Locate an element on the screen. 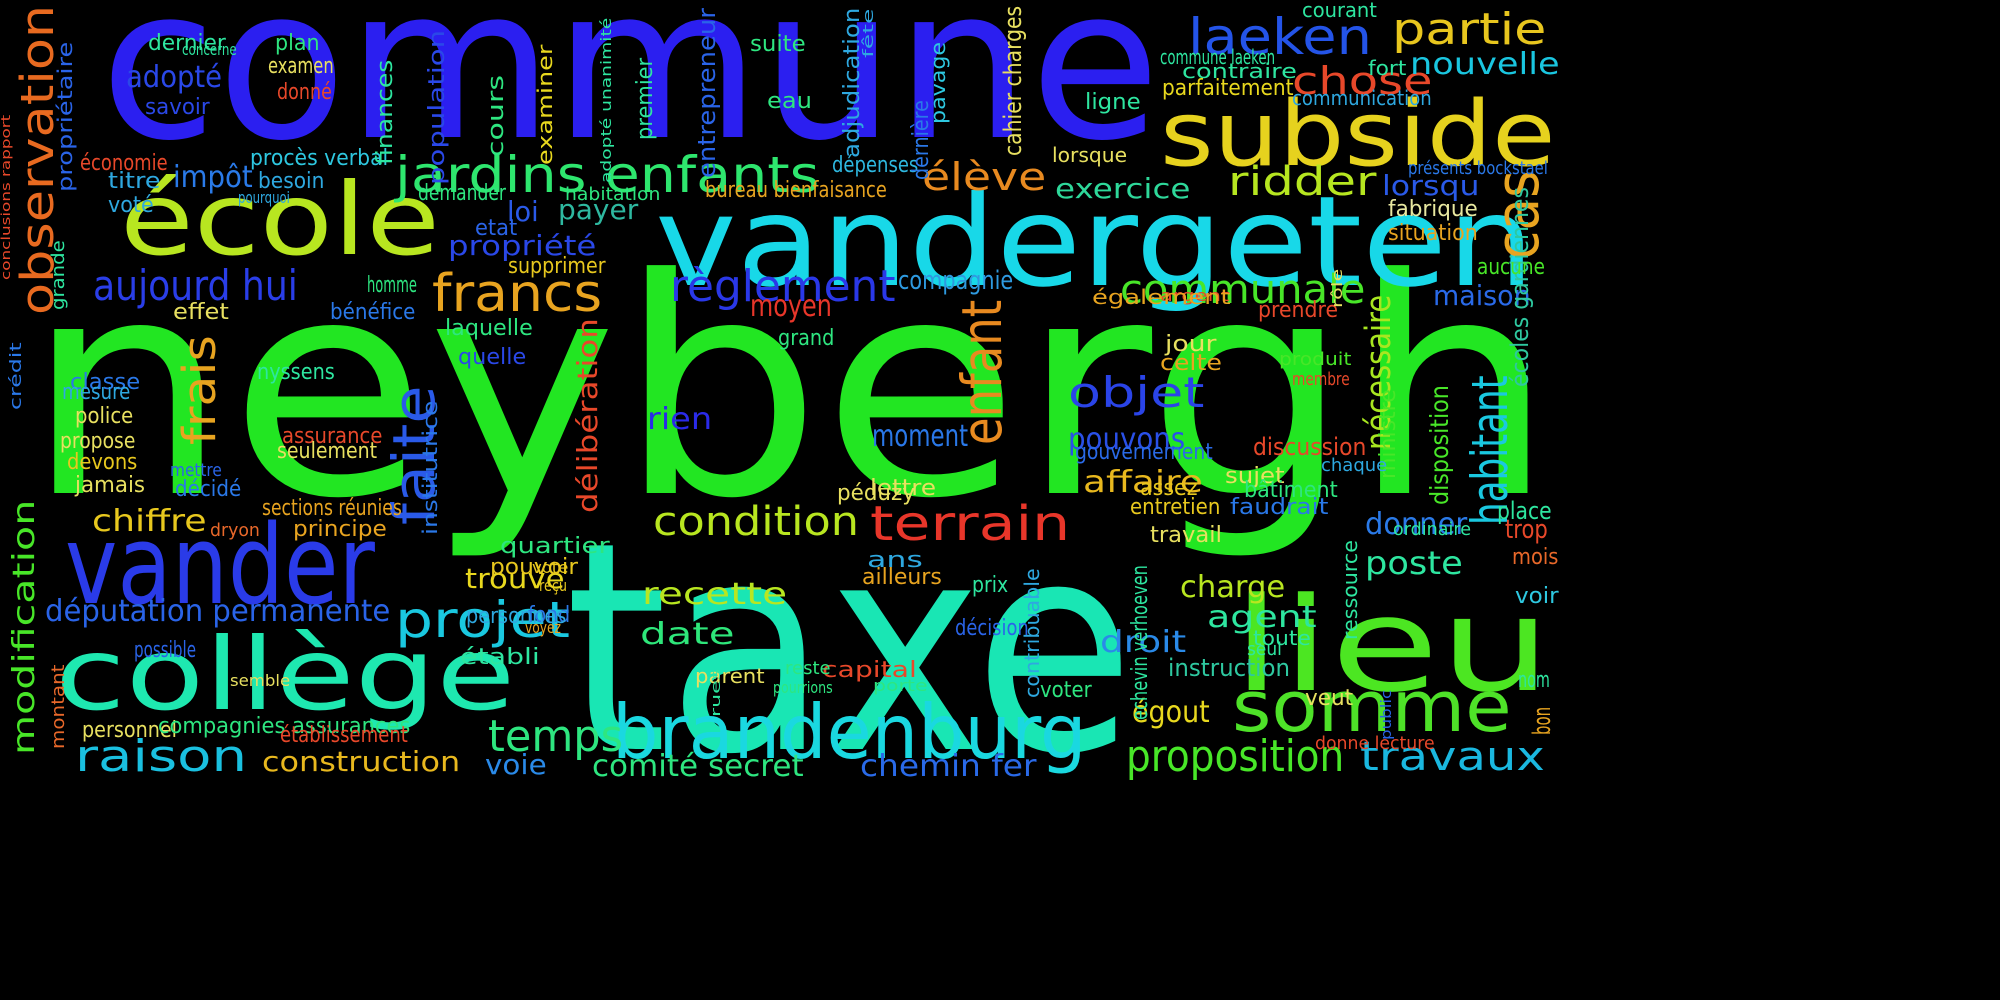 The image size is (2000, 1000). word-trop: trop is located at coordinates (1526, 530).